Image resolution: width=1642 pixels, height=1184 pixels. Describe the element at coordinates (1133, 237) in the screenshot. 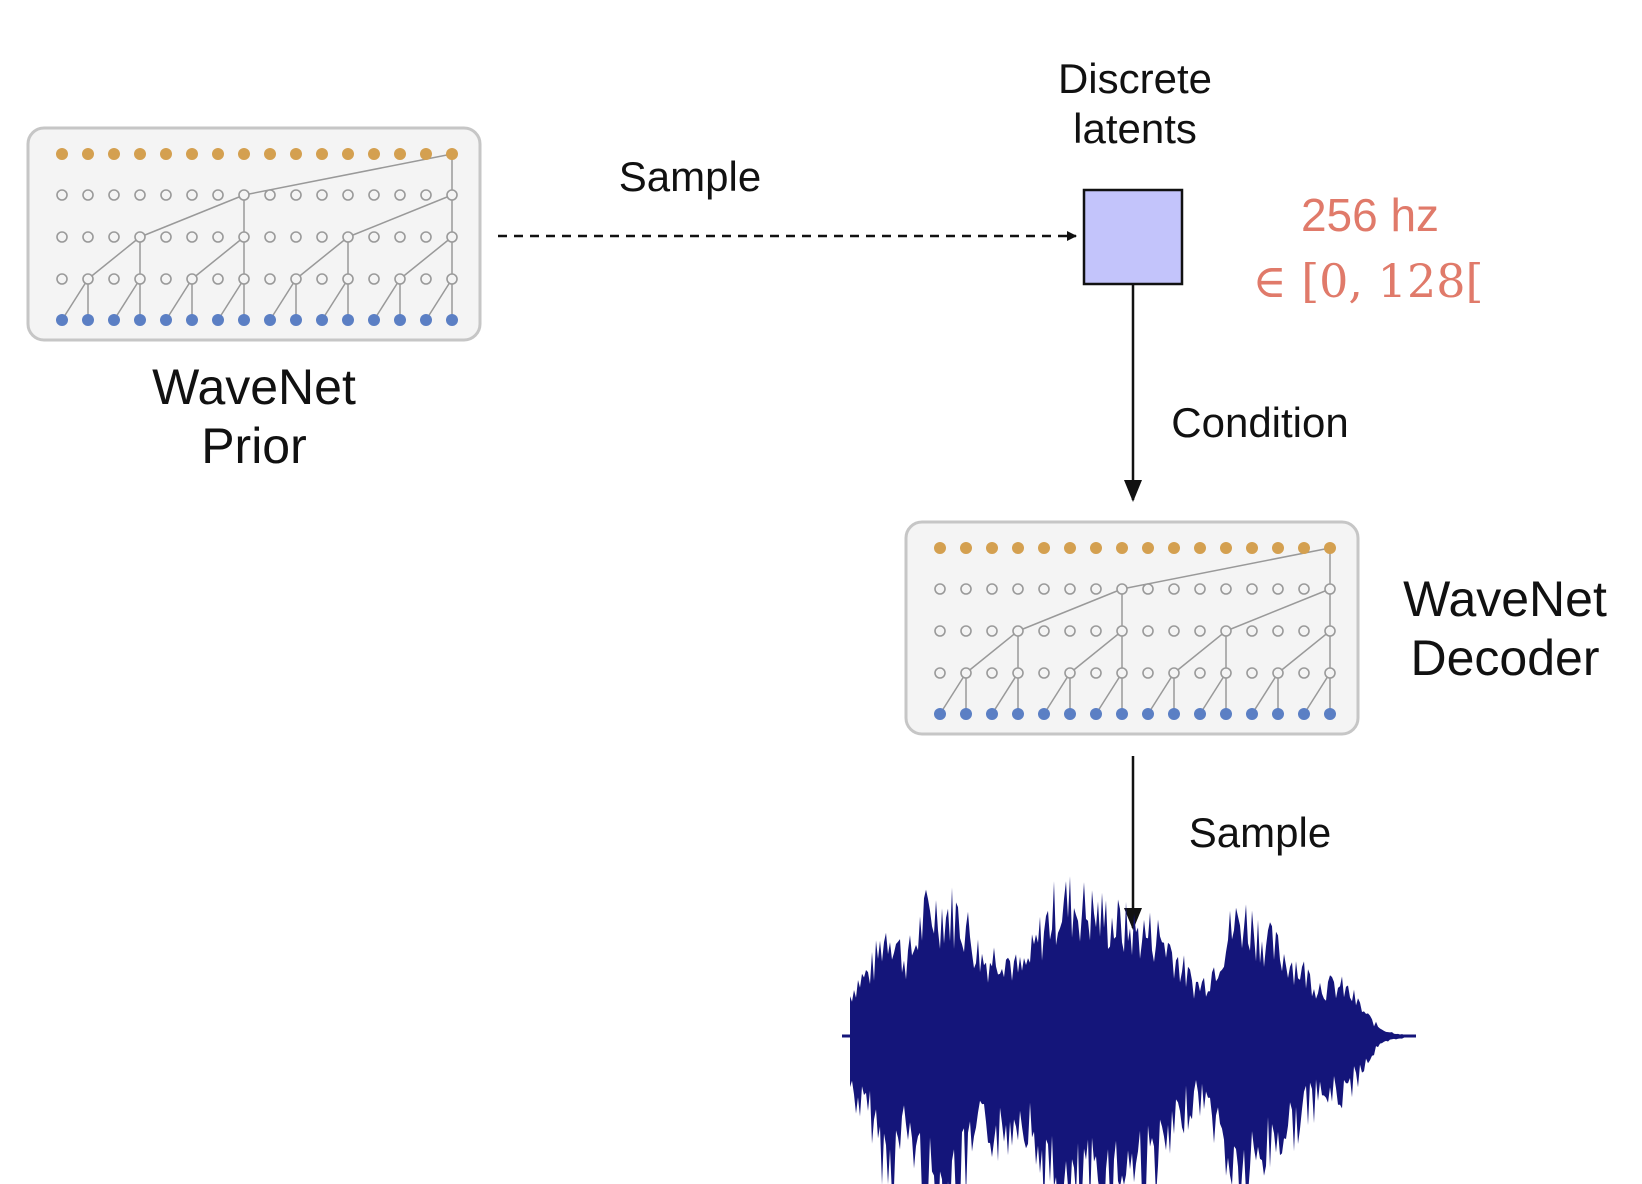

I see `discrete-latent-box` at that location.